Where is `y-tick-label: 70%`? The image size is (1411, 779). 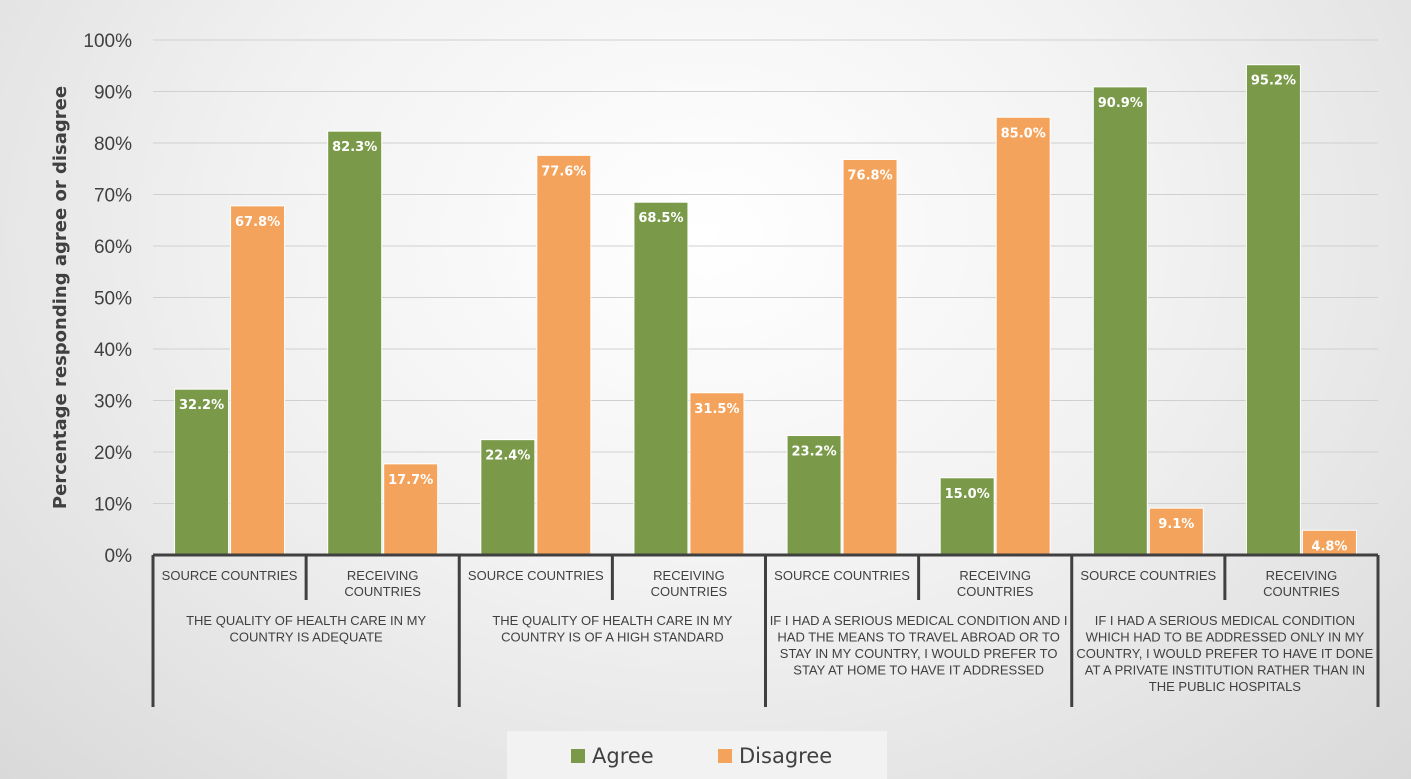
y-tick-label: 70% is located at coordinates (113, 196).